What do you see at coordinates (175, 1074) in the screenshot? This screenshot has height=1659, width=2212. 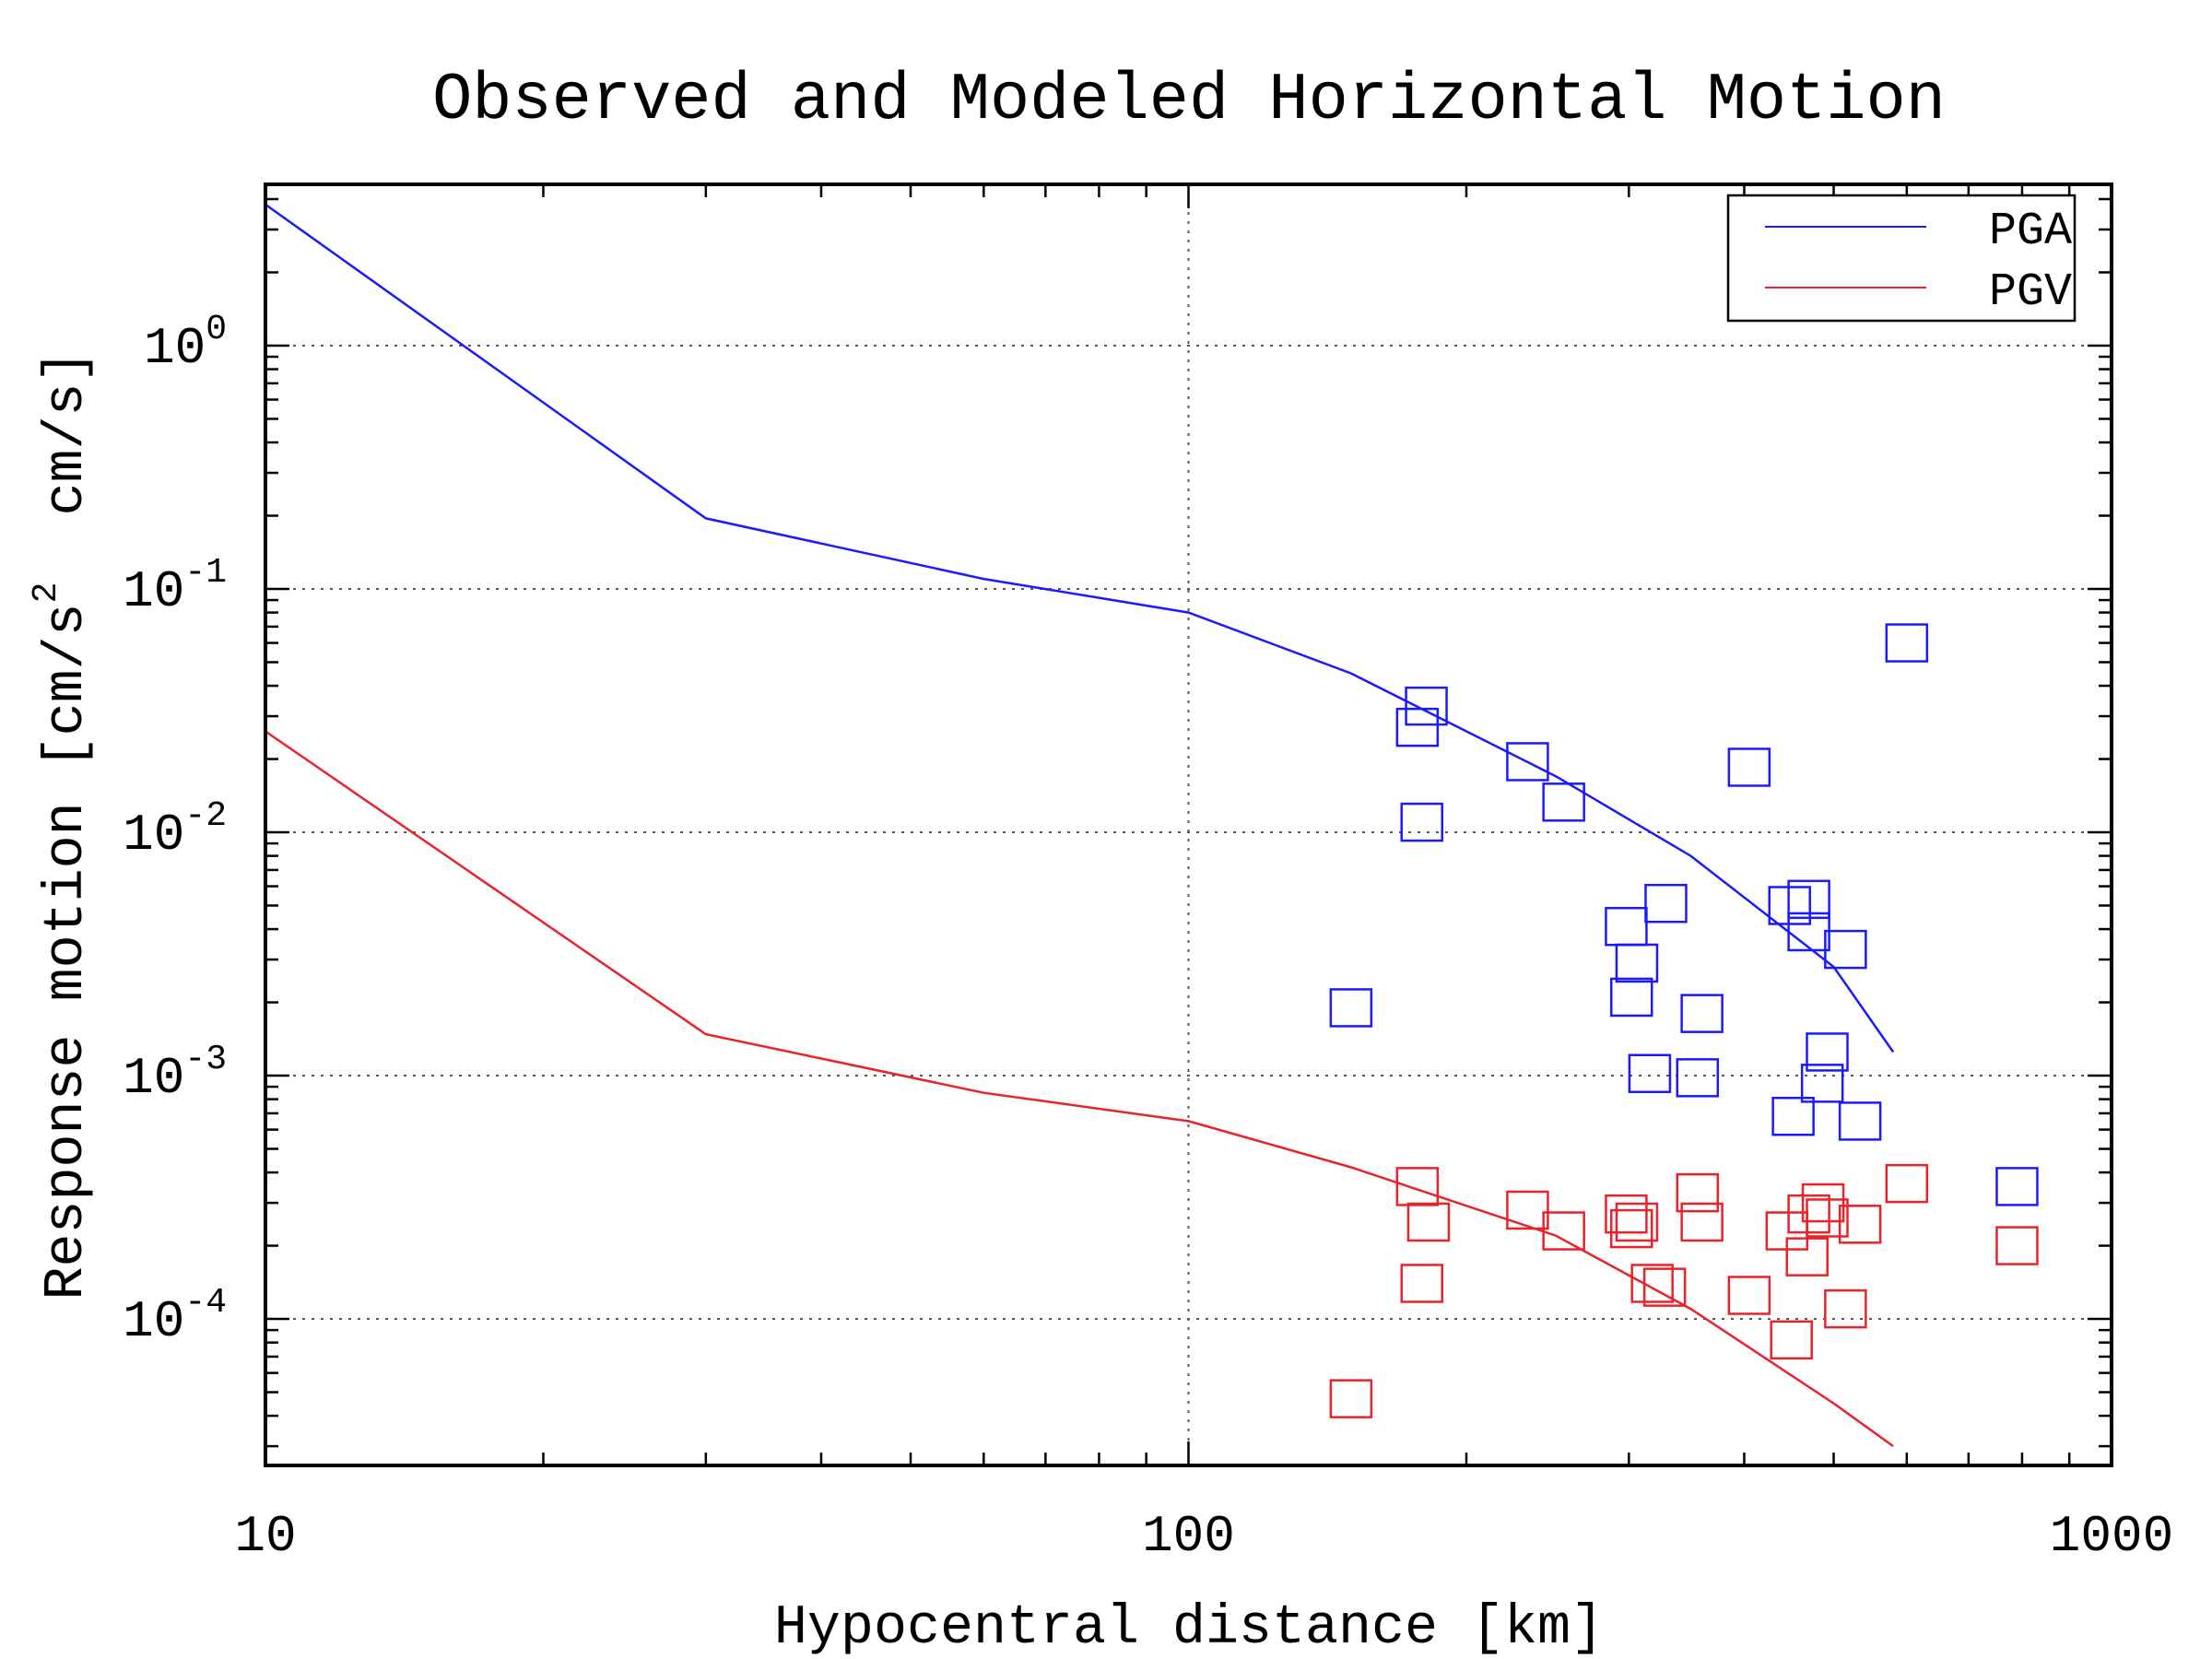 I see `y-tick-label: 10⁻³` at bounding box center [175, 1074].